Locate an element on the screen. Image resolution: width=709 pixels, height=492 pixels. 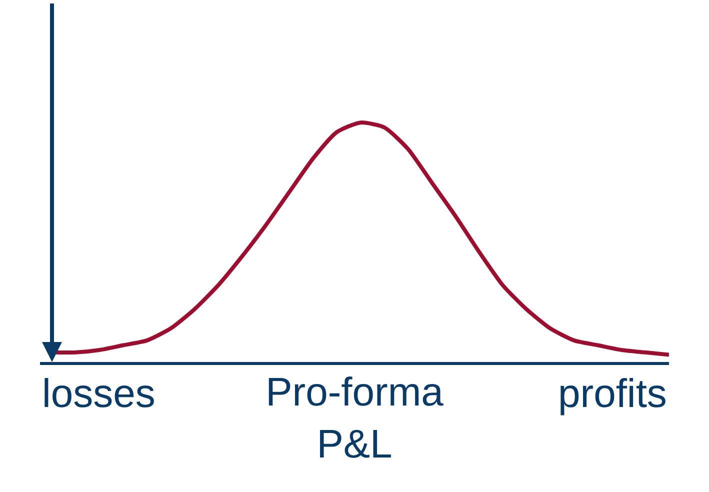
text: losses is located at coordinates (99, 394).